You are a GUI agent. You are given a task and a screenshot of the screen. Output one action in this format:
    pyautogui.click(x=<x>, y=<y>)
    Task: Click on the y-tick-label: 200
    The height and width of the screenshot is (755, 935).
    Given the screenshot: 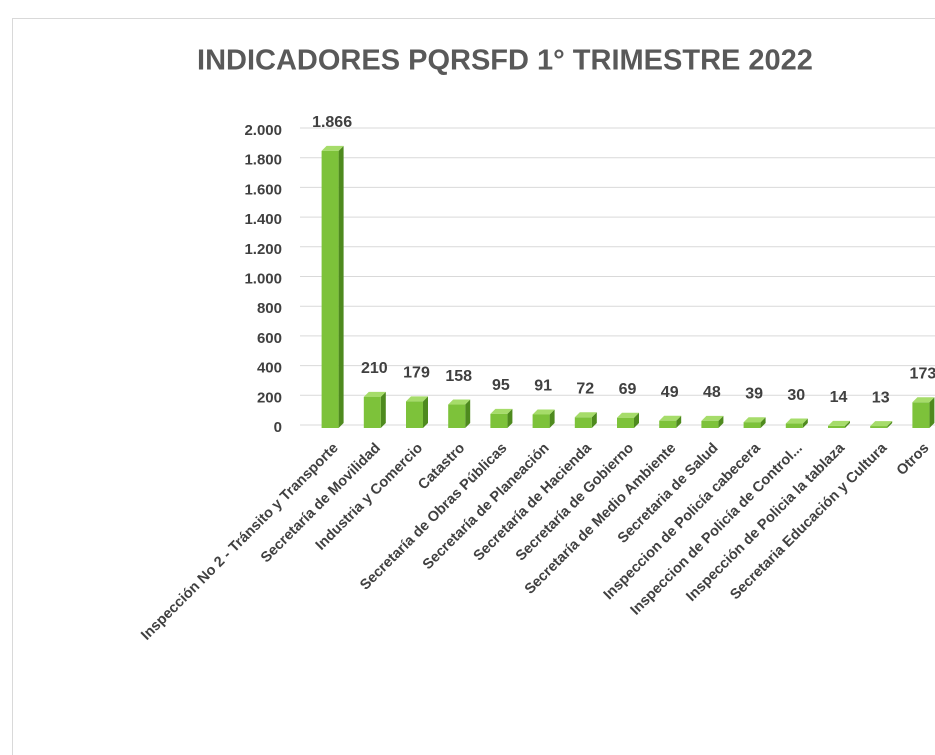 What is the action you would take?
    pyautogui.click(x=269, y=397)
    